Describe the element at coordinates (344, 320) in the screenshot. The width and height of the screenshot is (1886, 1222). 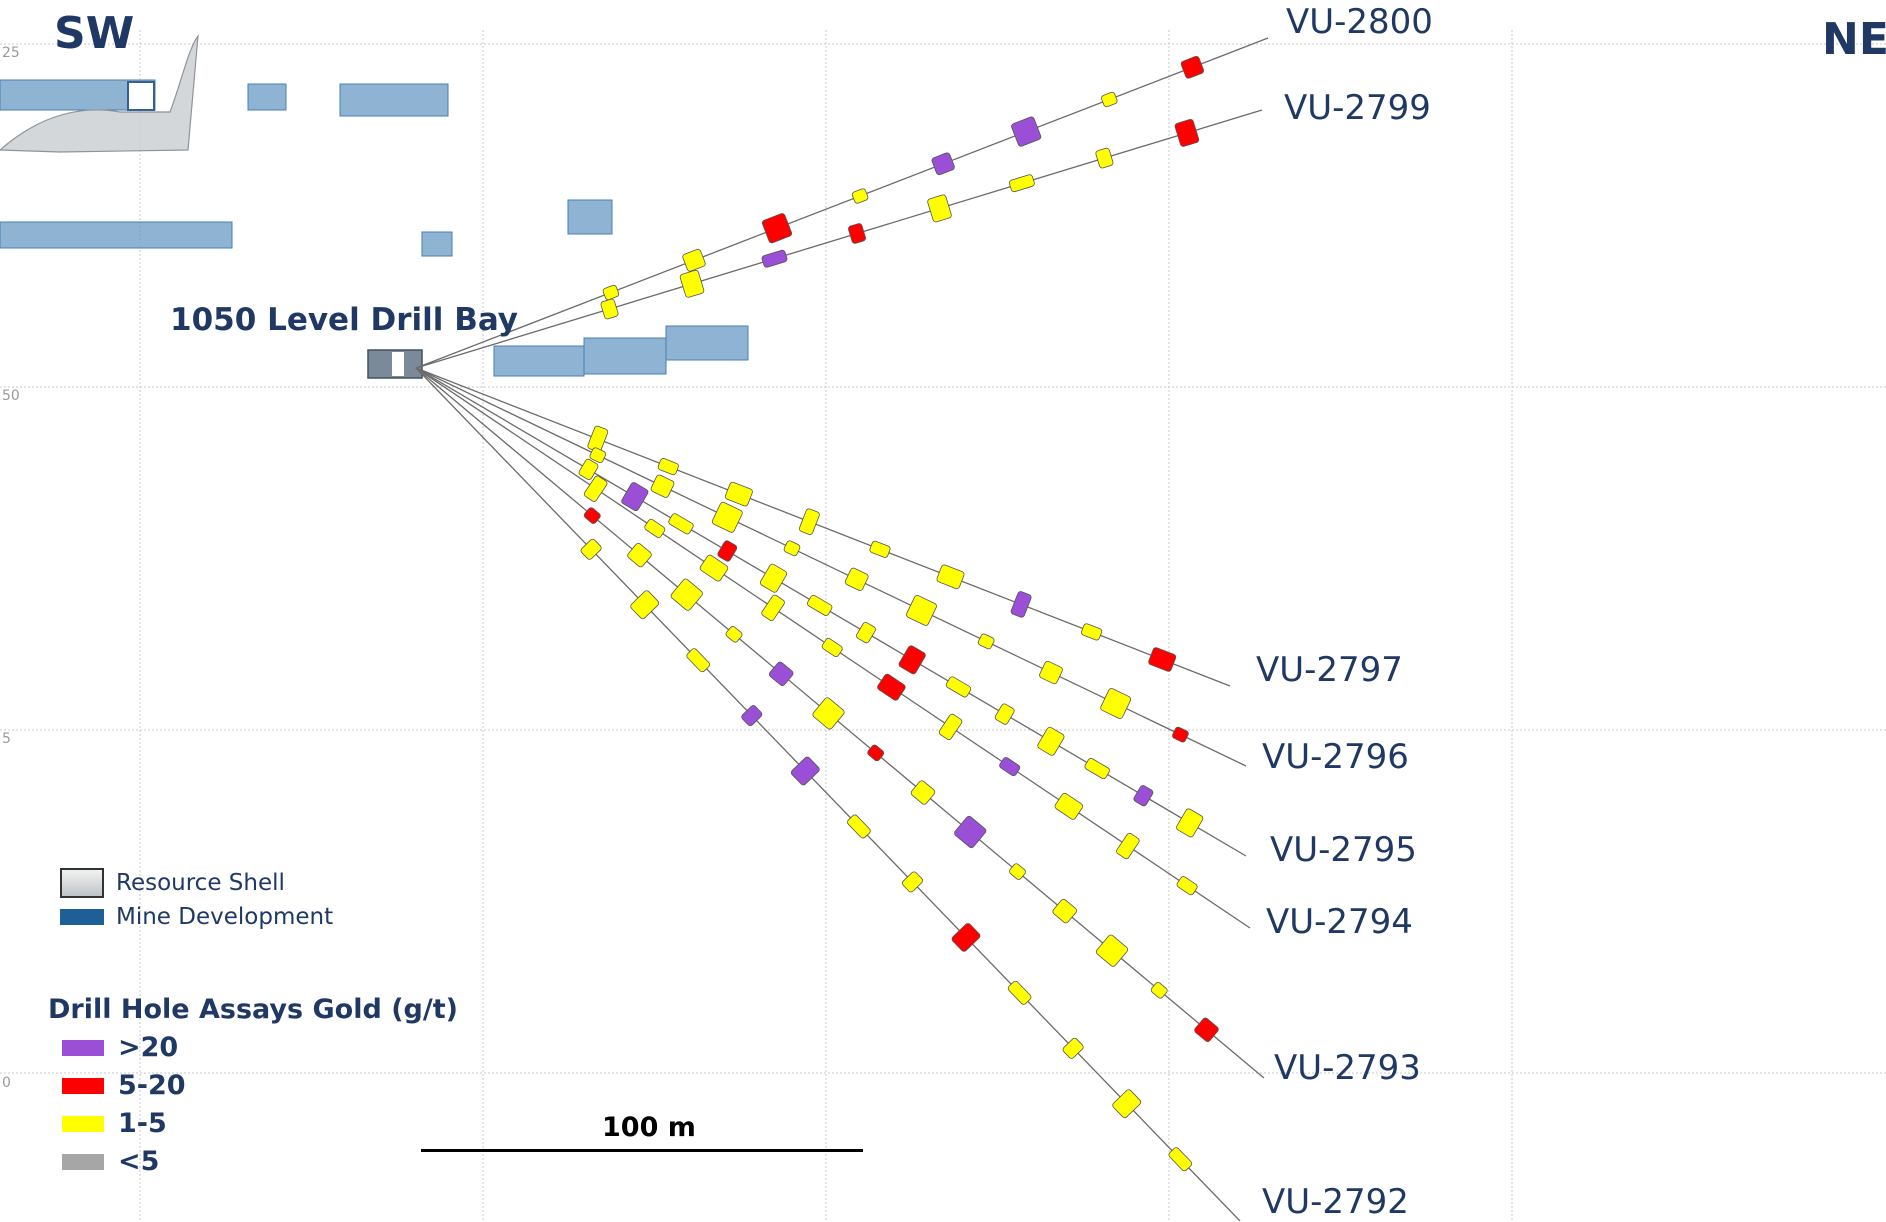
I see `drill-bay-label: 1050 Level Drill Bay` at that location.